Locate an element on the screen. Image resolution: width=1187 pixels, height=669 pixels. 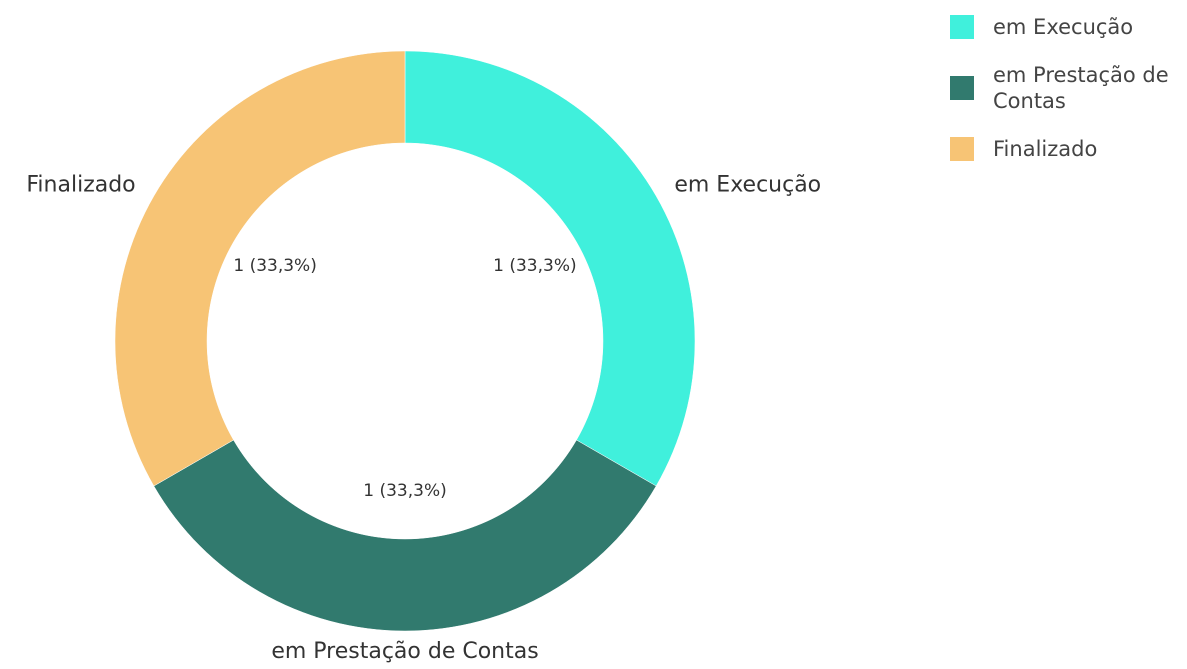
donut-segment is located at coordinates (405, 535).